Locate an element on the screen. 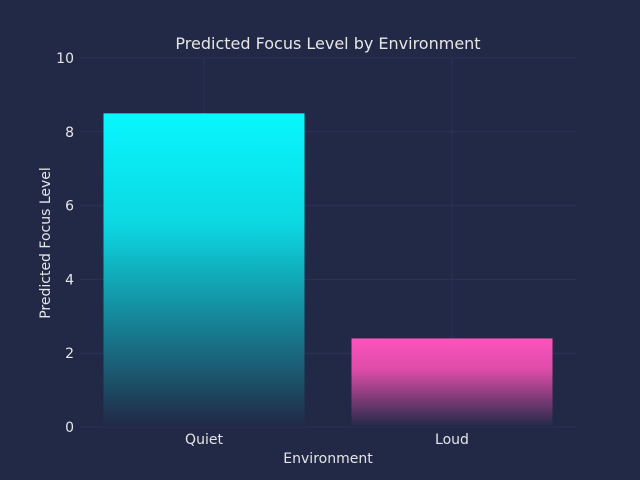  y-tick-label: 0 is located at coordinates (69, 428).